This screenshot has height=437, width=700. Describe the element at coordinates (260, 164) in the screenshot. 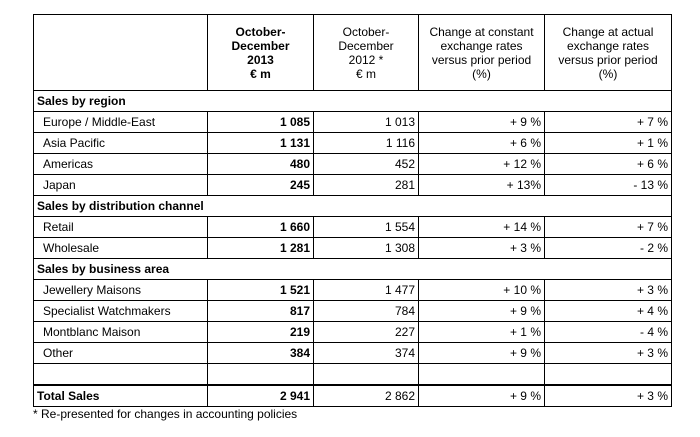

I see `value-2013-cell: 480` at that location.